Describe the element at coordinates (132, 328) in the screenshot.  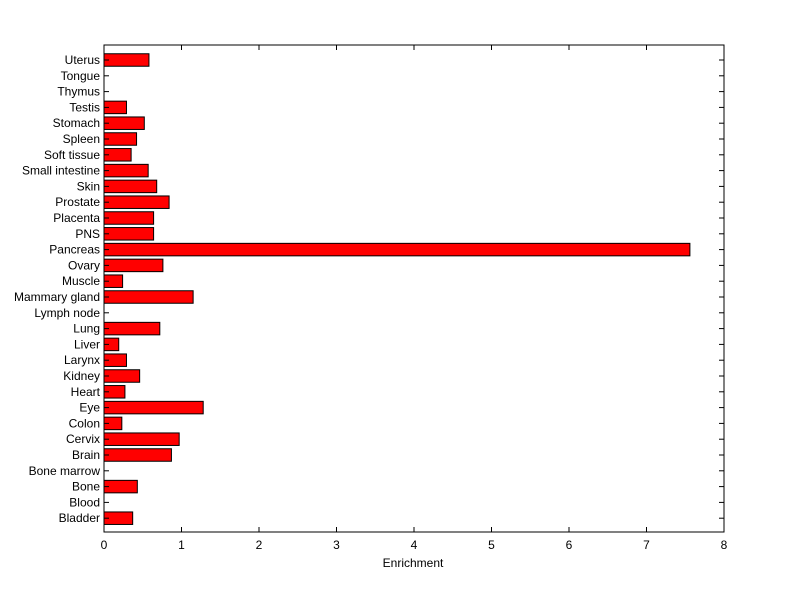
I see `bar-lung` at that location.